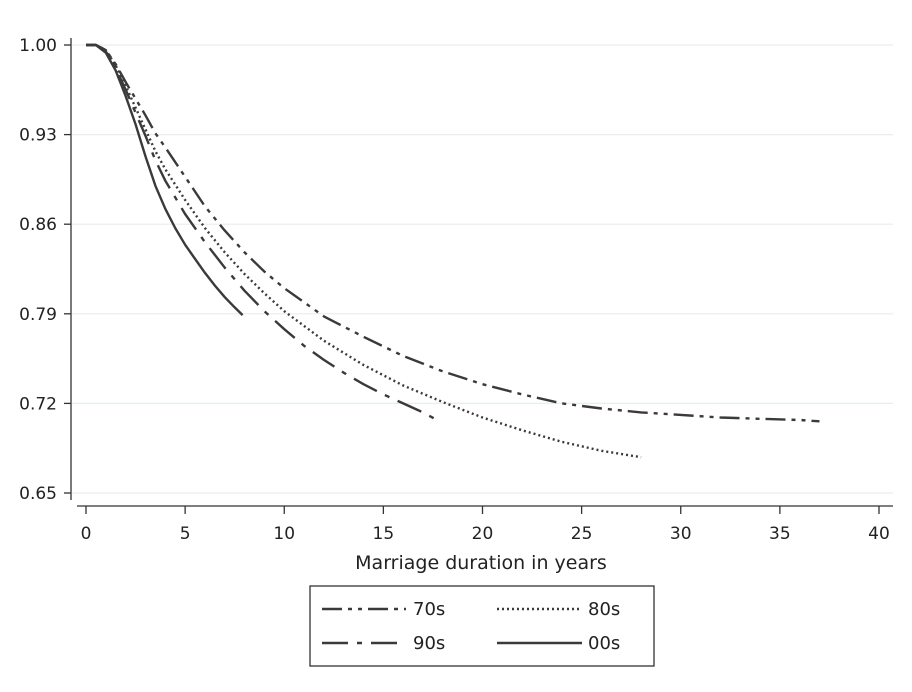 The height and width of the screenshot is (692, 912). What do you see at coordinates (681, 534) in the screenshot?
I see `x-tick-label: 30` at bounding box center [681, 534].